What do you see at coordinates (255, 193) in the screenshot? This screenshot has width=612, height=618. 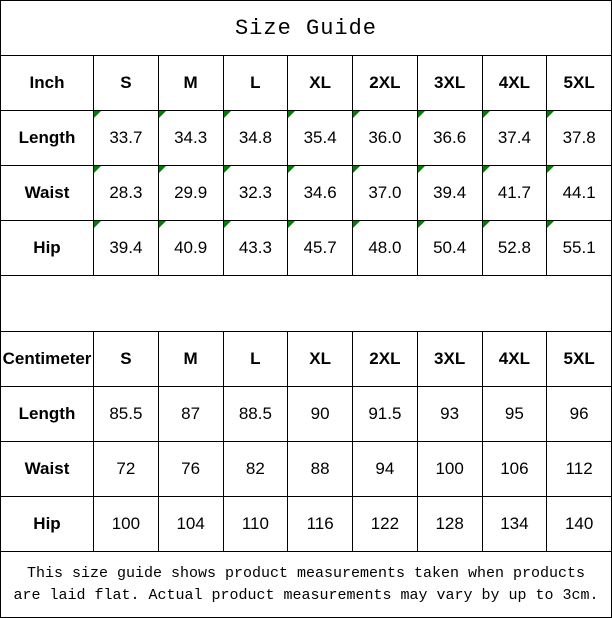 I see `measurement-cell: 32.3` at bounding box center [255, 193].